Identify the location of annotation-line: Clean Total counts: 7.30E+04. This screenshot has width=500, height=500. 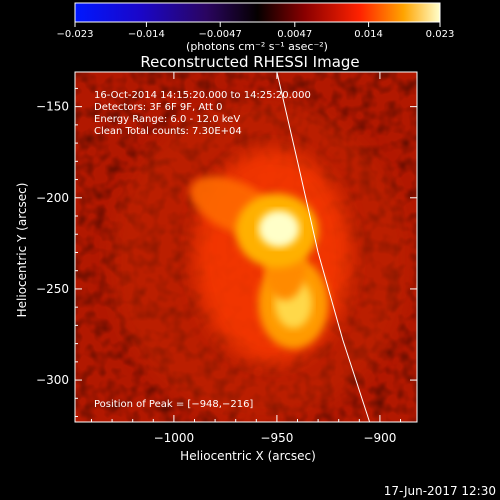
(168, 131).